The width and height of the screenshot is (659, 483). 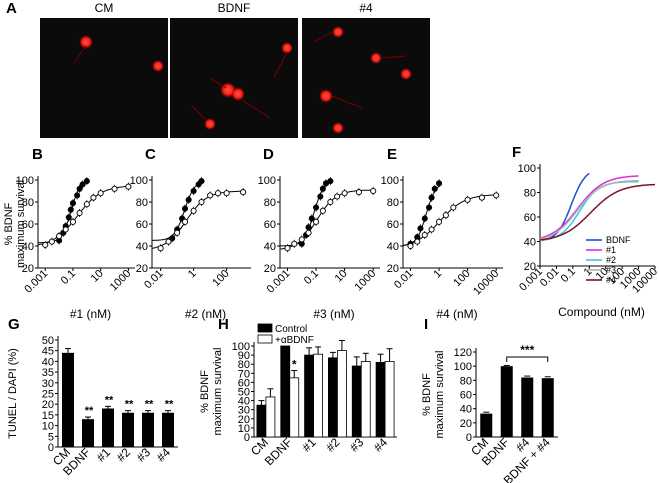 I want to click on bar-H-#3-1, so click(x=365, y=399).